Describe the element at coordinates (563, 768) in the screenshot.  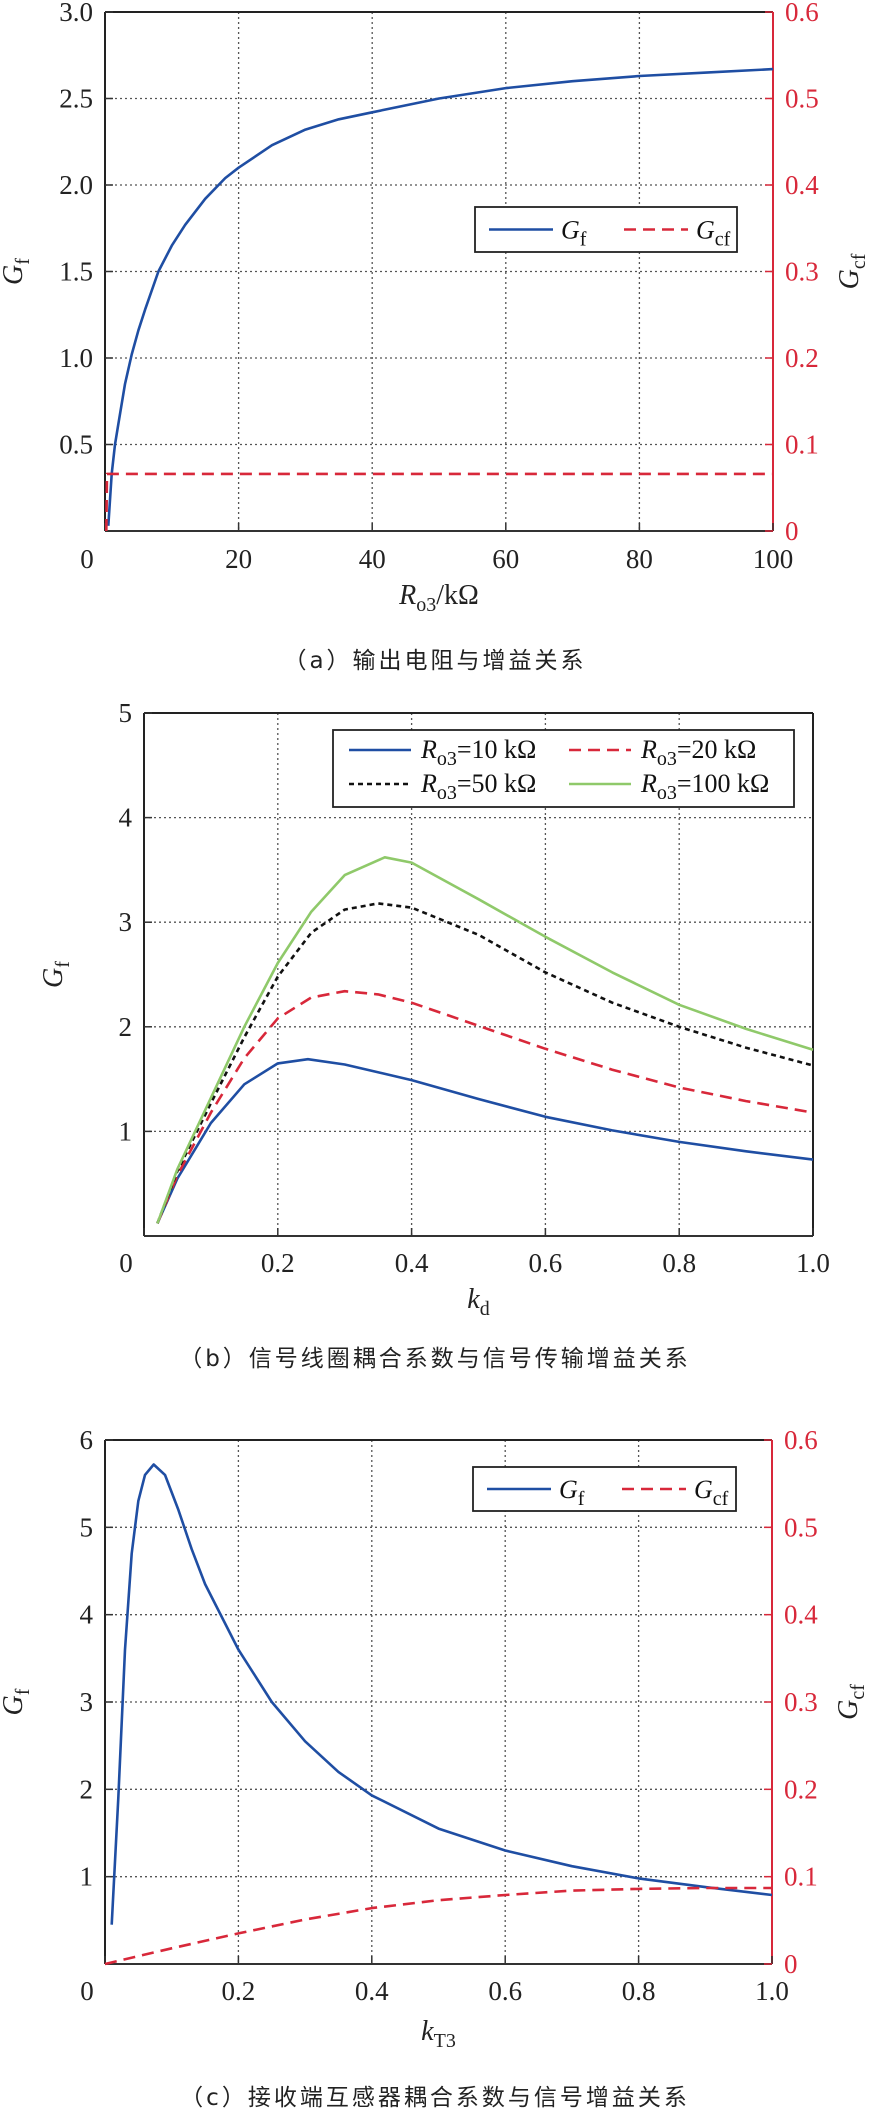
I see `legend: Ro3=10 kΩ Ro3=20 kΩ Ro3=50 kΩ Ro3=100 kΩ` at that location.